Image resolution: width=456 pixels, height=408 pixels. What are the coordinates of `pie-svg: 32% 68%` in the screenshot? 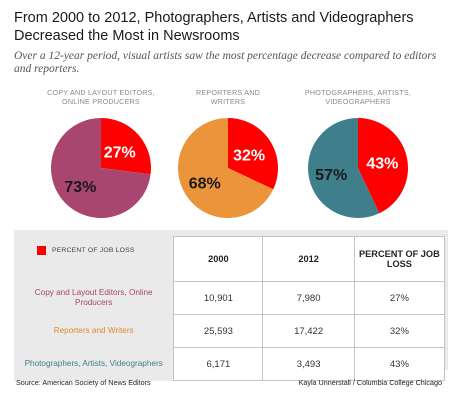 It's located at (228, 168).